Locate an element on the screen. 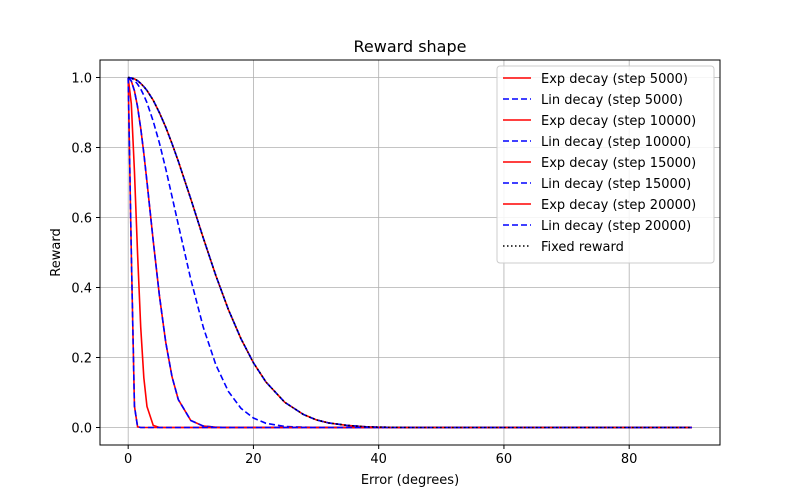 The width and height of the screenshot is (800, 500). x-tick-label: 80 is located at coordinates (629, 459).